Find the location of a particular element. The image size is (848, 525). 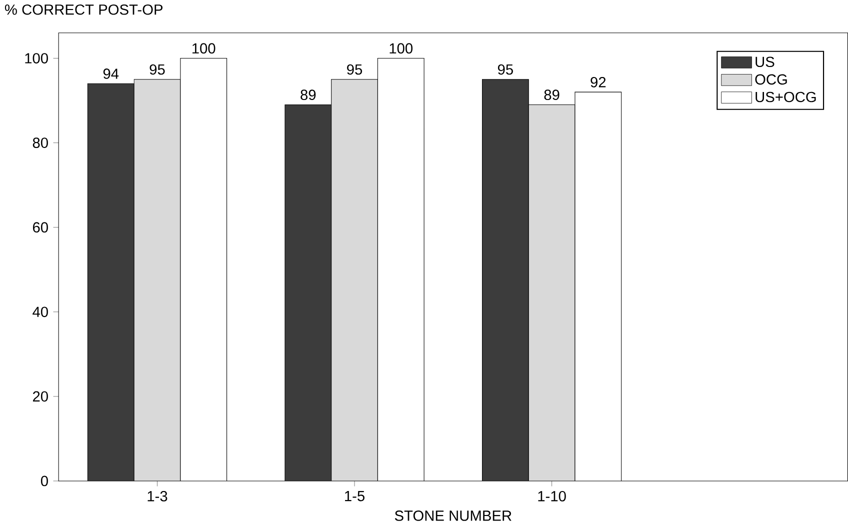

x-tick-label: 1-3 is located at coordinates (158, 496).